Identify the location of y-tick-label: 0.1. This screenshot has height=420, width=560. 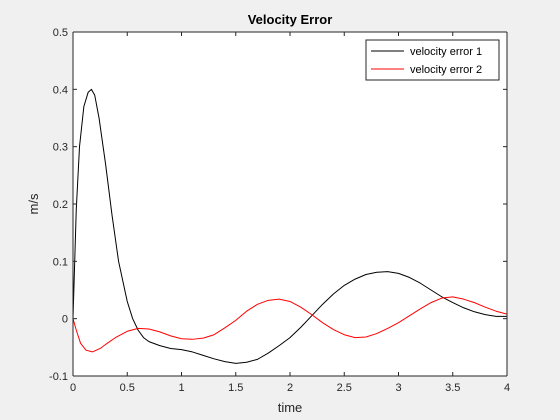
(60, 262).